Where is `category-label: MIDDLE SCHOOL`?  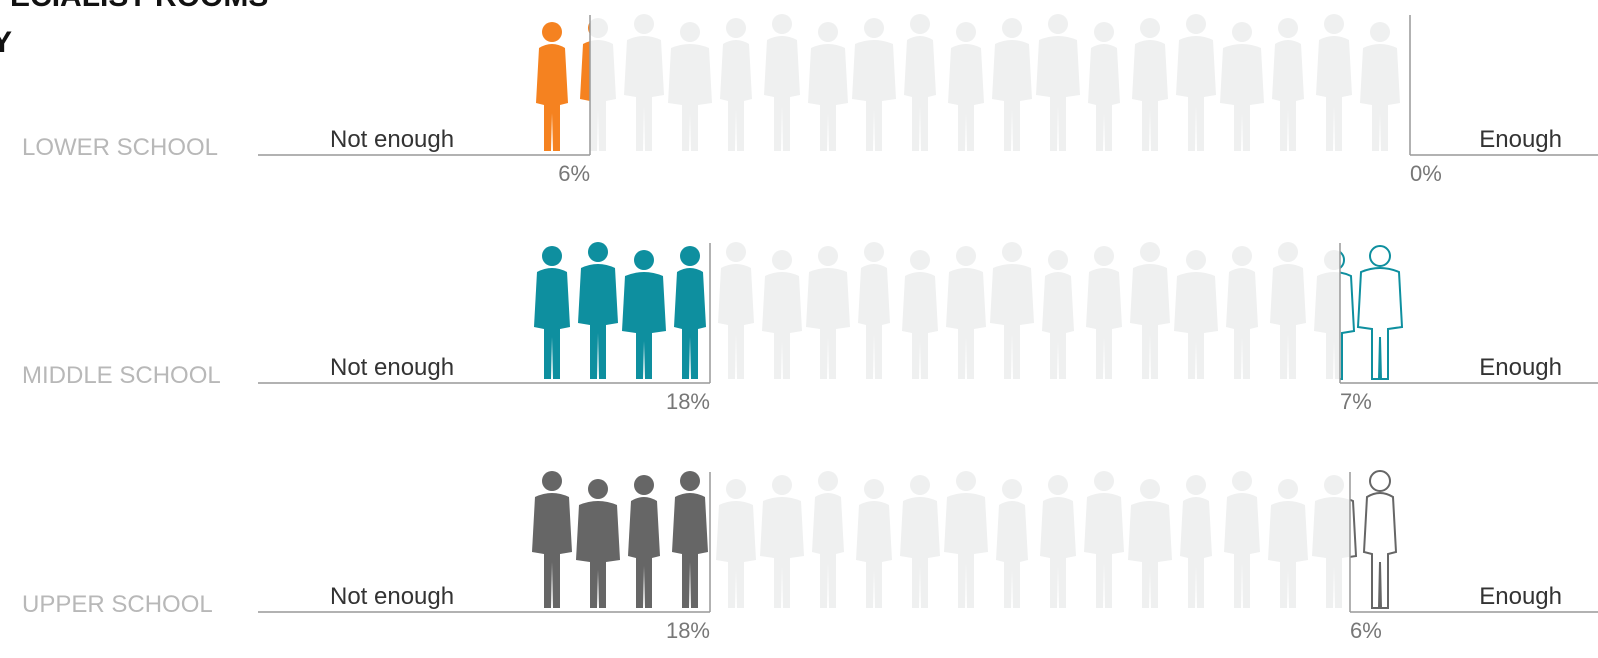 category-label: MIDDLE SCHOOL is located at coordinates (121, 375).